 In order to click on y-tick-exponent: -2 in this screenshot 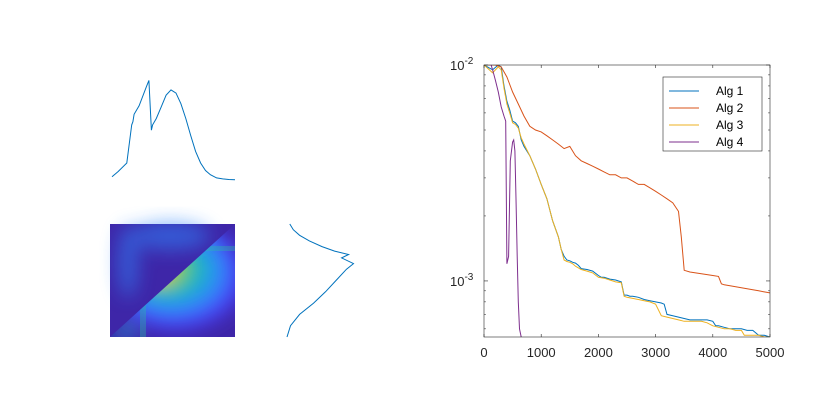, I will do `click(468, 61)`.